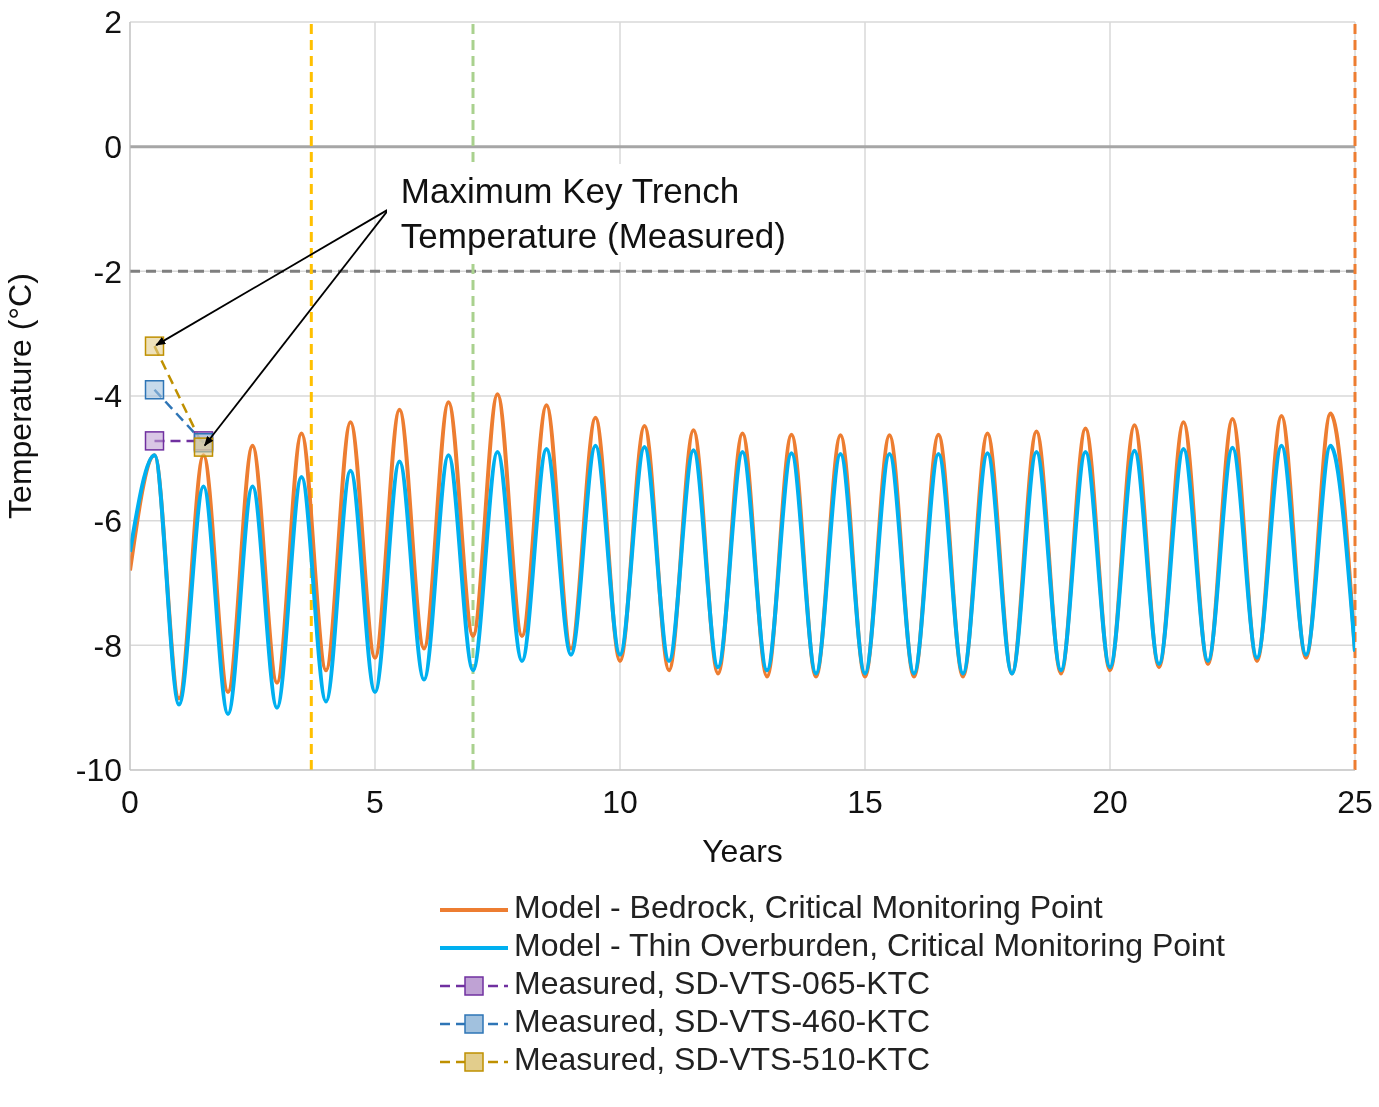  What do you see at coordinates (722, 1059) in the screenshot?
I see `legend-label: Measured, SD-VTS-510-KTC` at bounding box center [722, 1059].